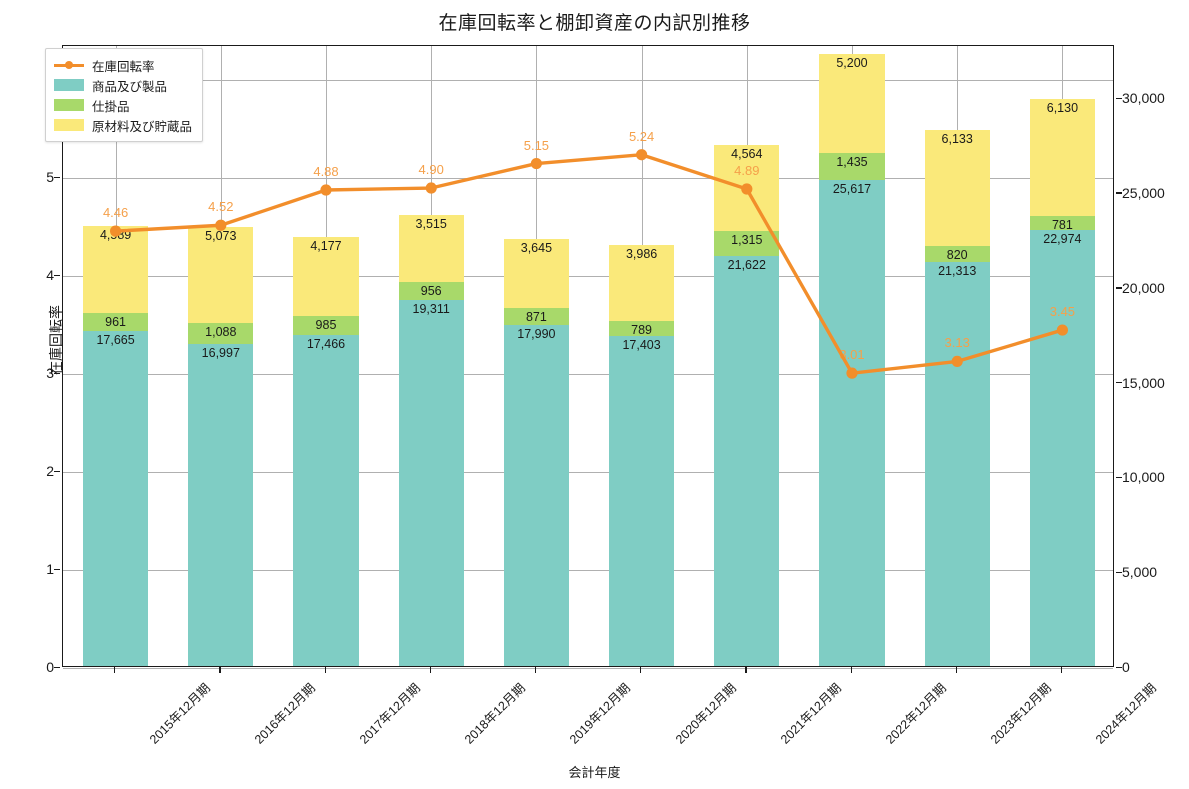 This screenshot has height=789, width=1189. I want to click on bar-segment-label: 871, so click(536, 317).